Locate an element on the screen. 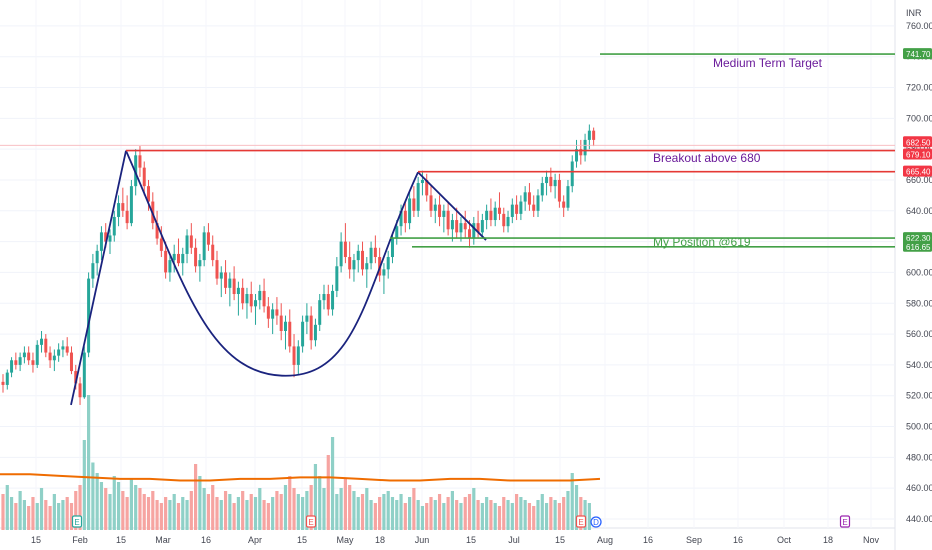  time-tick-8: 18 is located at coordinates (380, 540).